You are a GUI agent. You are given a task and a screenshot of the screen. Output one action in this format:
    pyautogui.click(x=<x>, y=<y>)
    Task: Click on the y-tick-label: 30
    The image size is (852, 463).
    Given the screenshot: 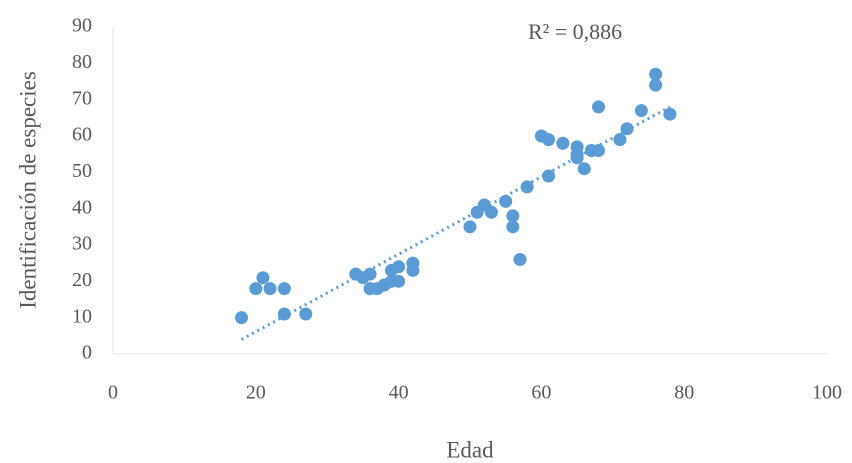 What is the action you would take?
    pyautogui.click(x=82, y=244)
    